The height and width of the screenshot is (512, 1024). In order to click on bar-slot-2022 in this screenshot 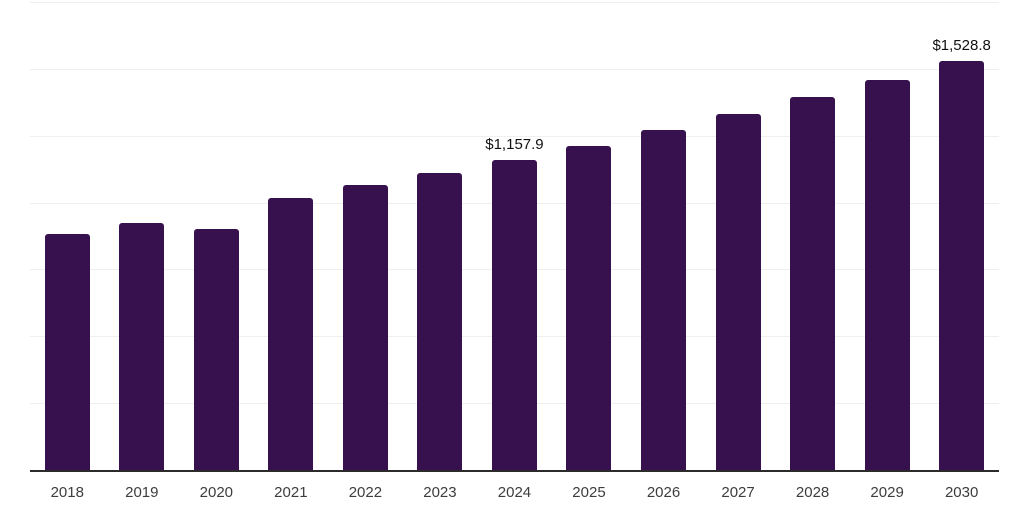, I will do `click(365, 236)`.